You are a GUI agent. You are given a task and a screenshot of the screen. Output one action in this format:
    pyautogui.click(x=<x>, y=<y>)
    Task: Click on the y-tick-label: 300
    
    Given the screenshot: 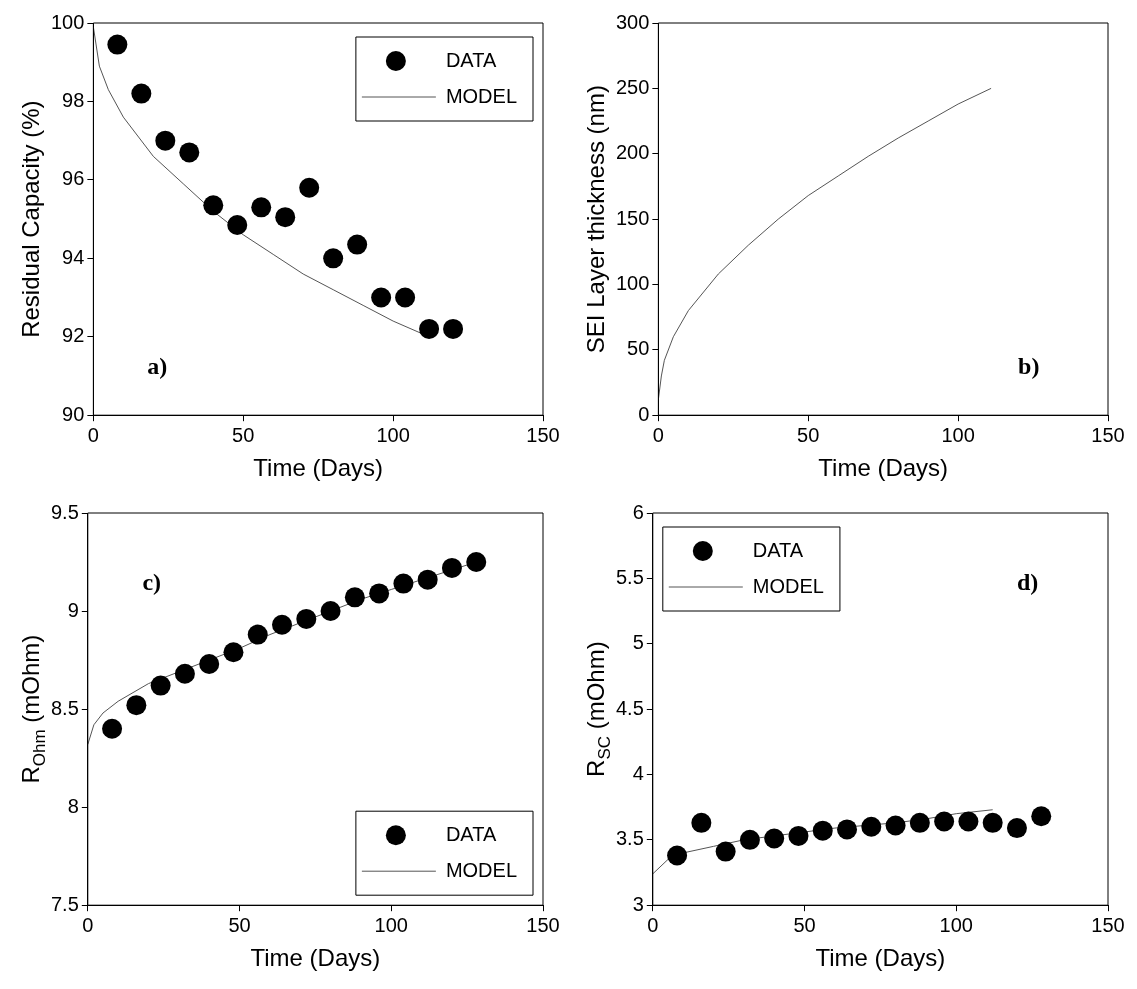 What is the action you would take?
    pyautogui.click(x=632, y=21)
    